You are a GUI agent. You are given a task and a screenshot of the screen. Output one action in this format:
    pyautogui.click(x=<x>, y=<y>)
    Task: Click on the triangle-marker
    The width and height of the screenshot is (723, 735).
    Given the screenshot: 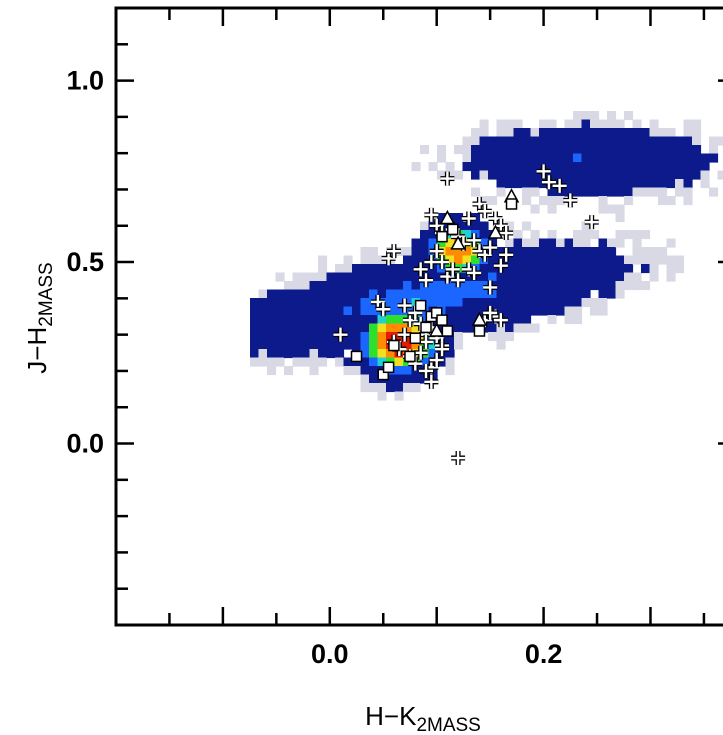 What is the action you would take?
    pyautogui.click(x=458, y=242)
    